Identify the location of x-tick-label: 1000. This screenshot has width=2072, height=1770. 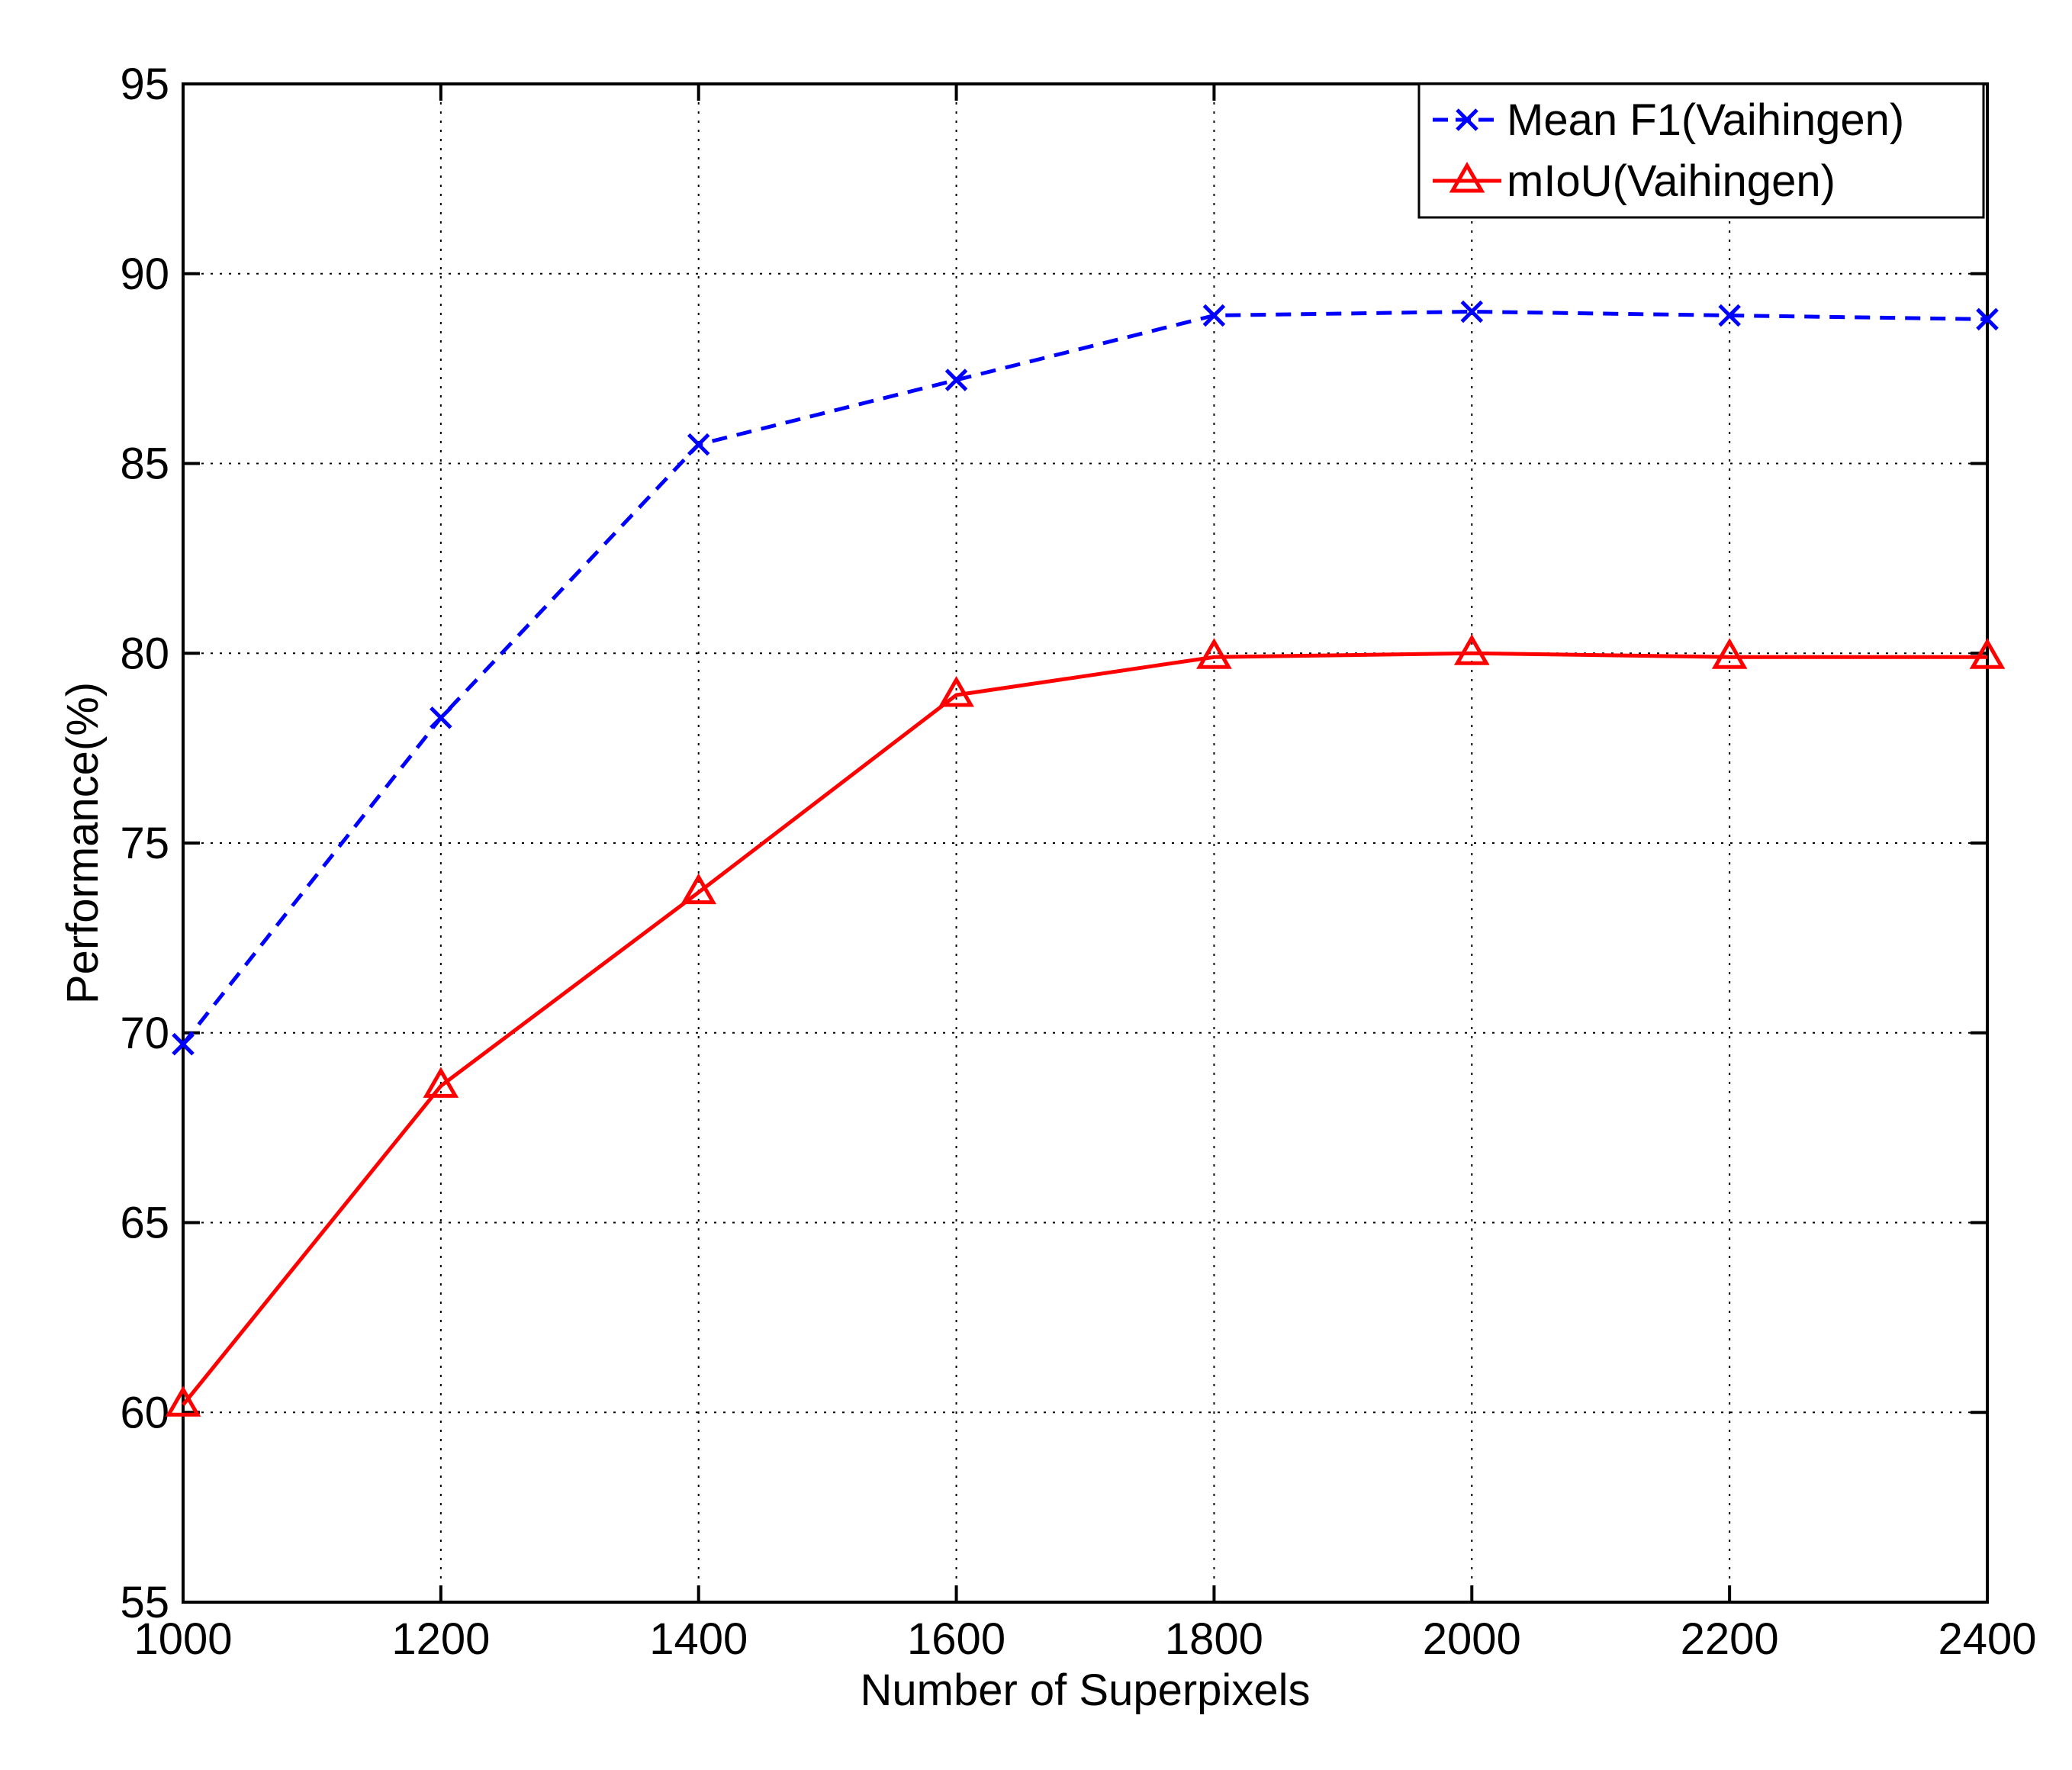
(183, 1639).